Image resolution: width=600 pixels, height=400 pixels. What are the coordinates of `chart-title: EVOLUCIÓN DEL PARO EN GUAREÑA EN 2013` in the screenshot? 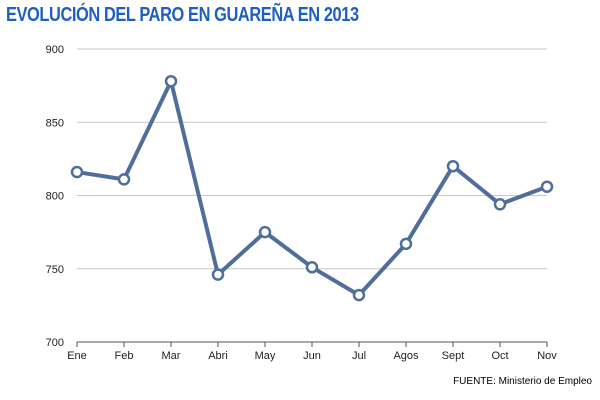 It's located at (182, 15).